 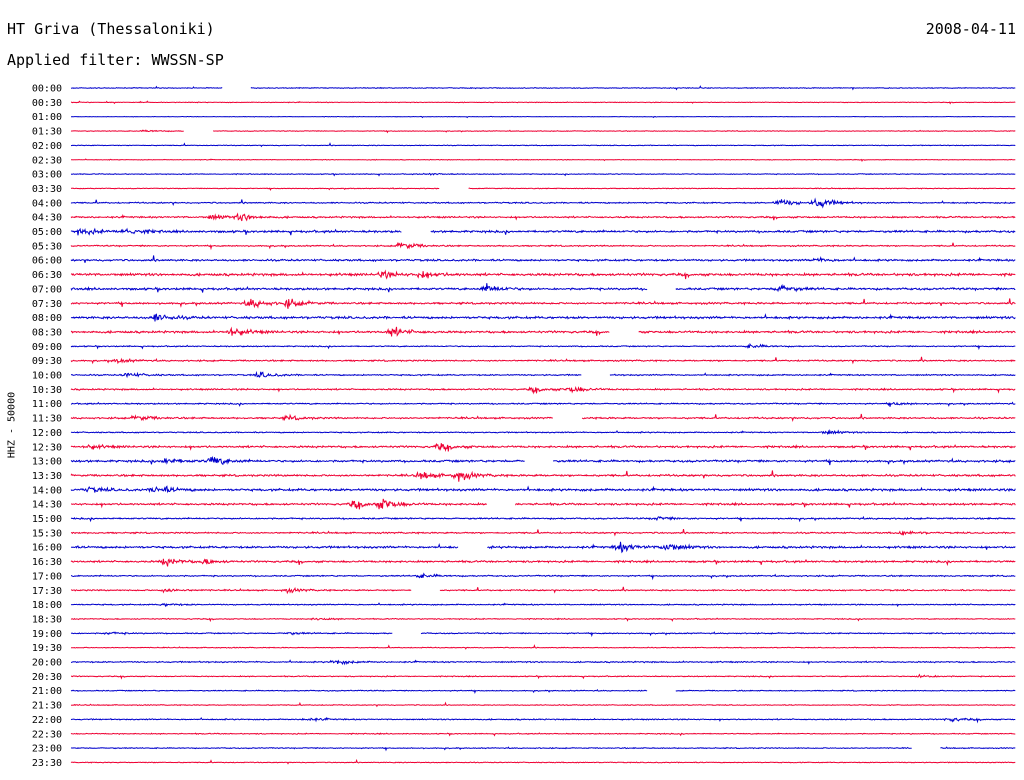 I want to click on tick-label: 19:30, so click(x=47, y=648).